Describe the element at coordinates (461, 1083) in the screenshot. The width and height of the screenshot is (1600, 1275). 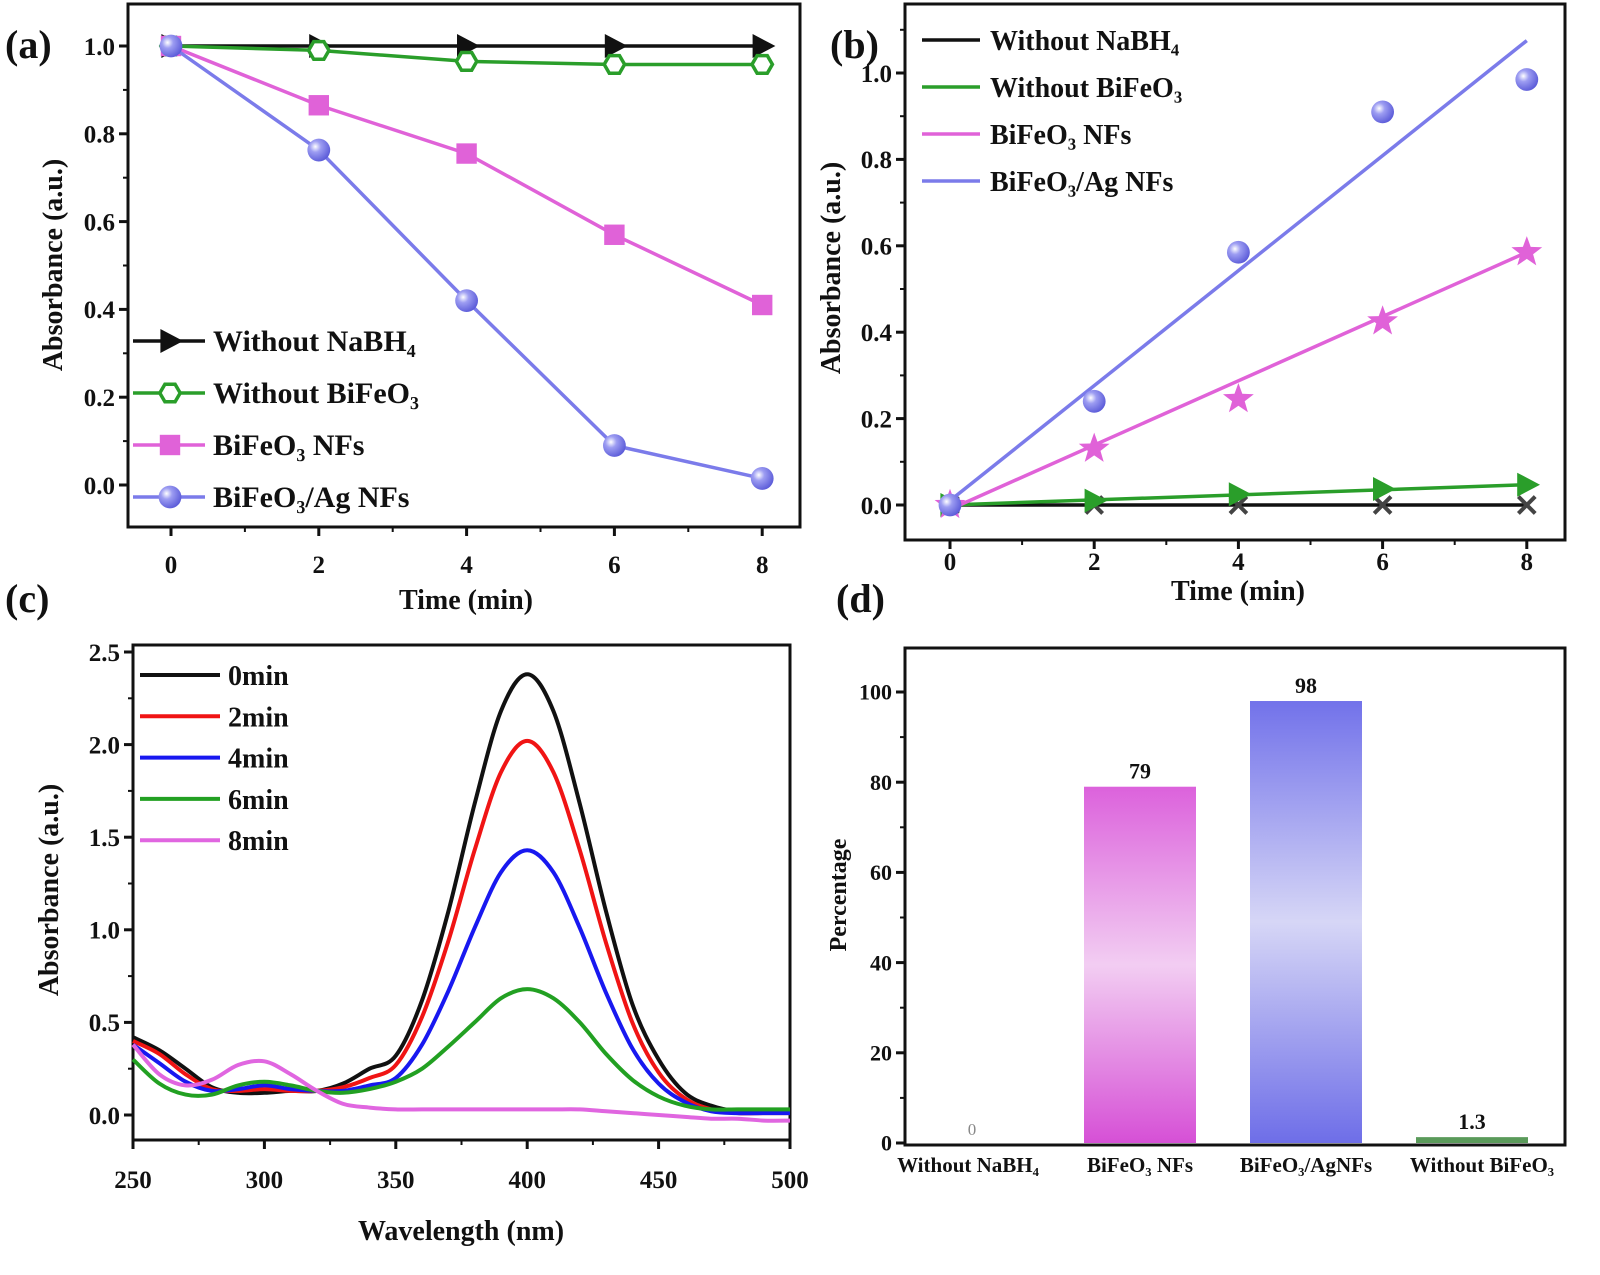
I see `spectrum-8min` at that location.